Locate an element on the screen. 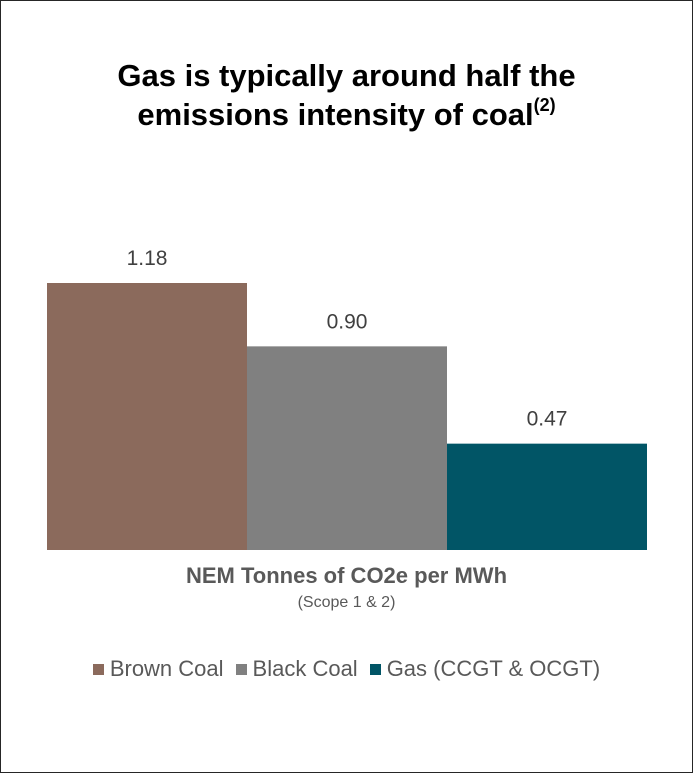 The height and width of the screenshot is (773, 693). legend-item: Gas (CCGT & OCGT) is located at coordinates (485, 669).